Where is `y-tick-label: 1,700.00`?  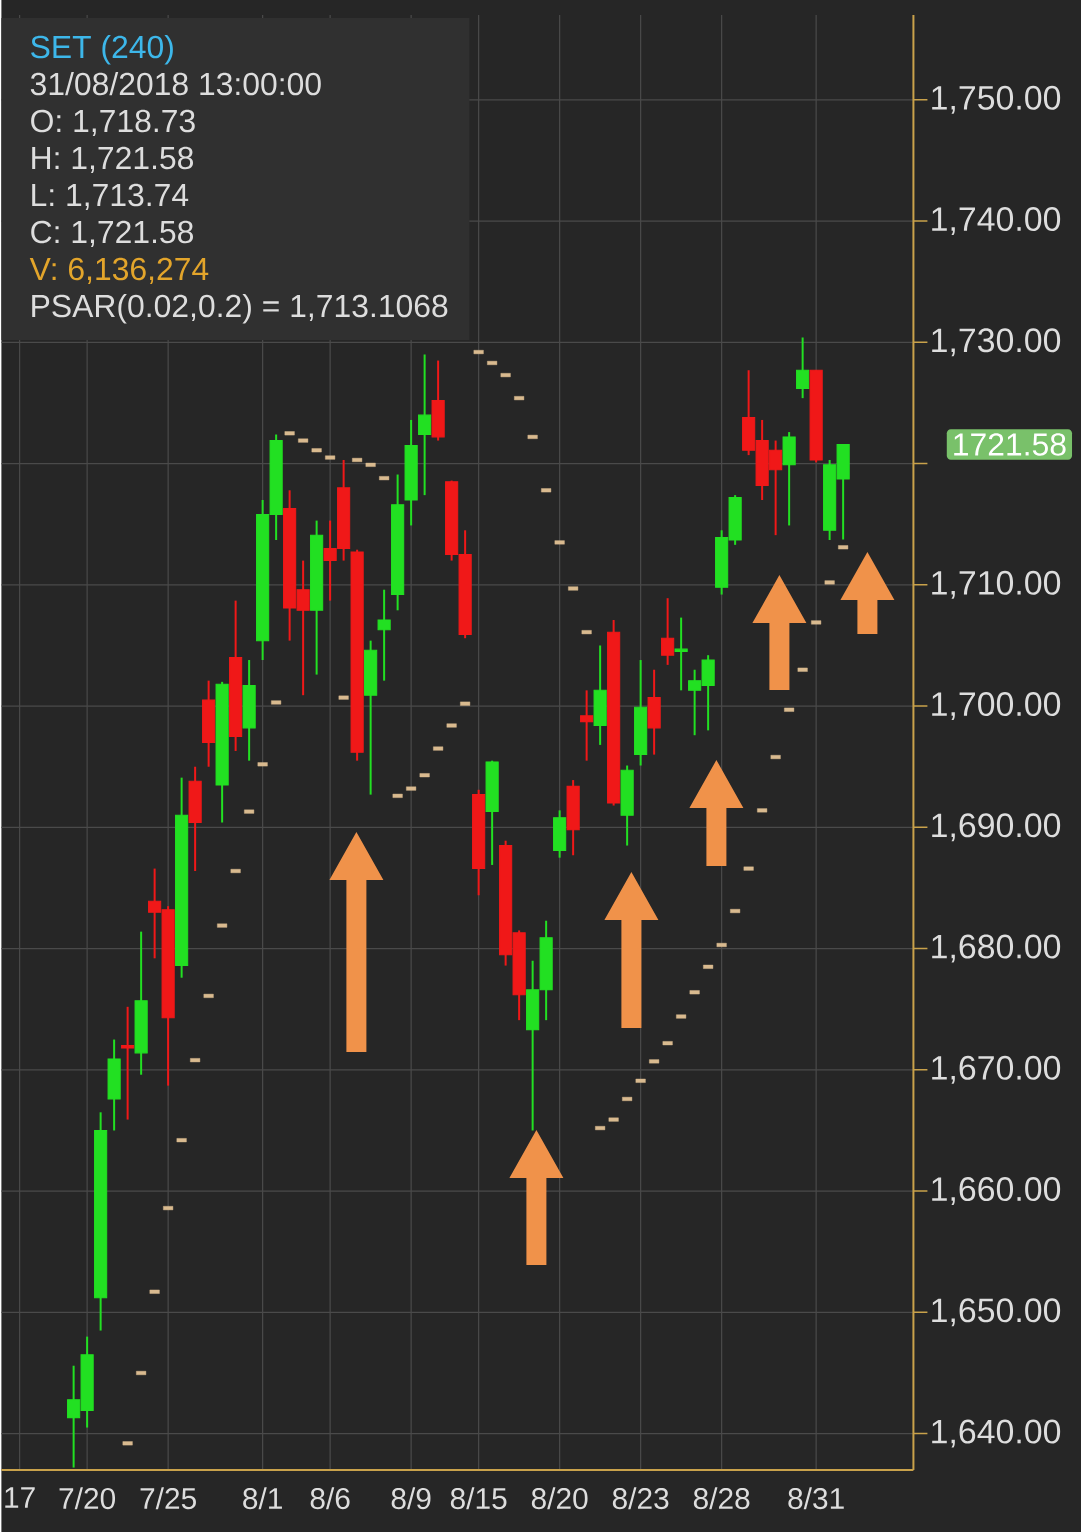
y-tick-label: 1,700.00 is located at coordinates (996, 706).